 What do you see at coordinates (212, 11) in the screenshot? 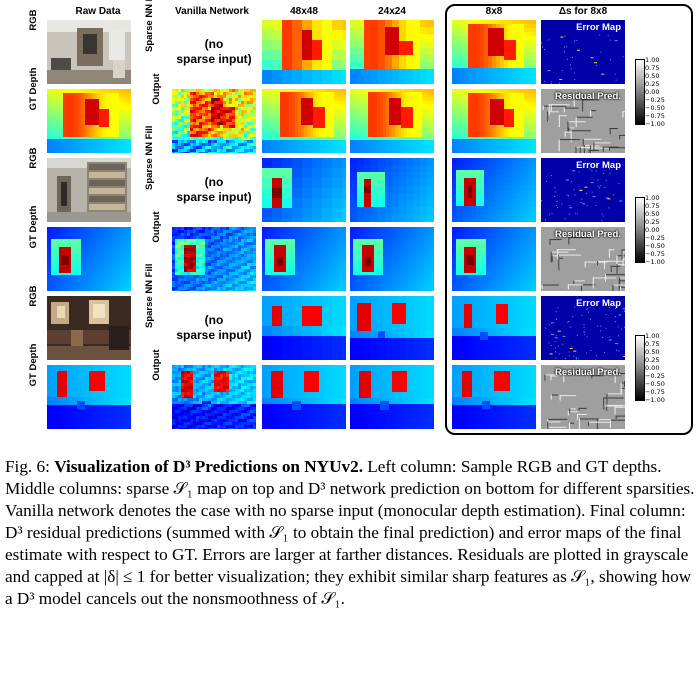
I see `header-vanilla-network: Vanilla Network` at bounding box center [212, 11].